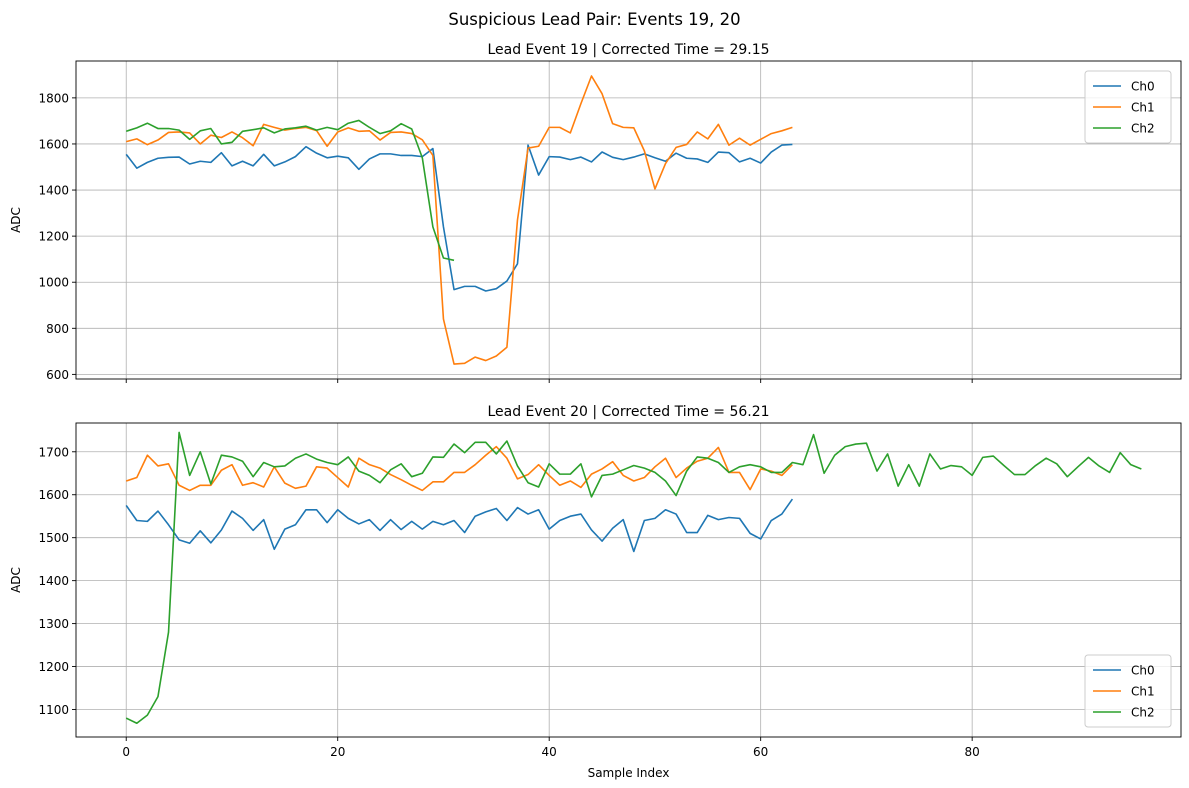 The image size is (1189, 788). I want to click on x-tick-label: 20, so click(337, 752).